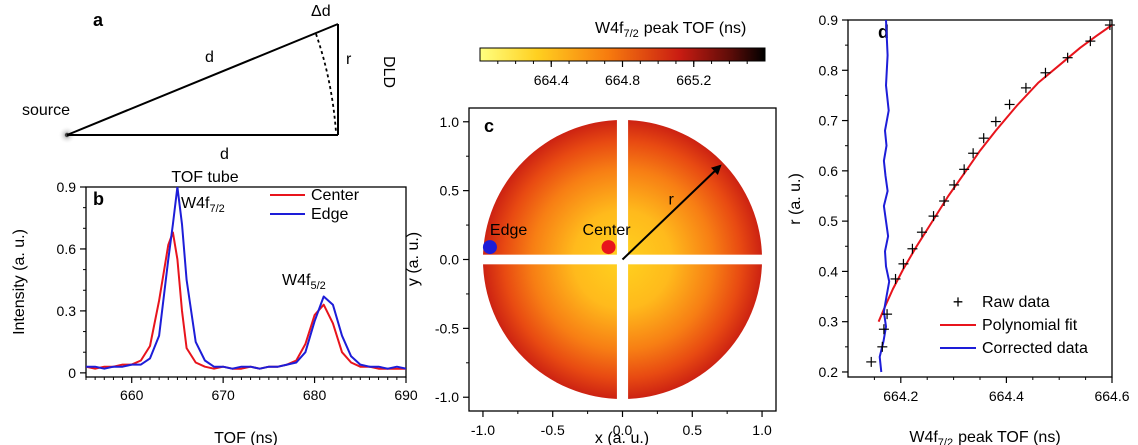  I want to click on colorbar-tick-label-664.8: 664.8, so click(622, 80).